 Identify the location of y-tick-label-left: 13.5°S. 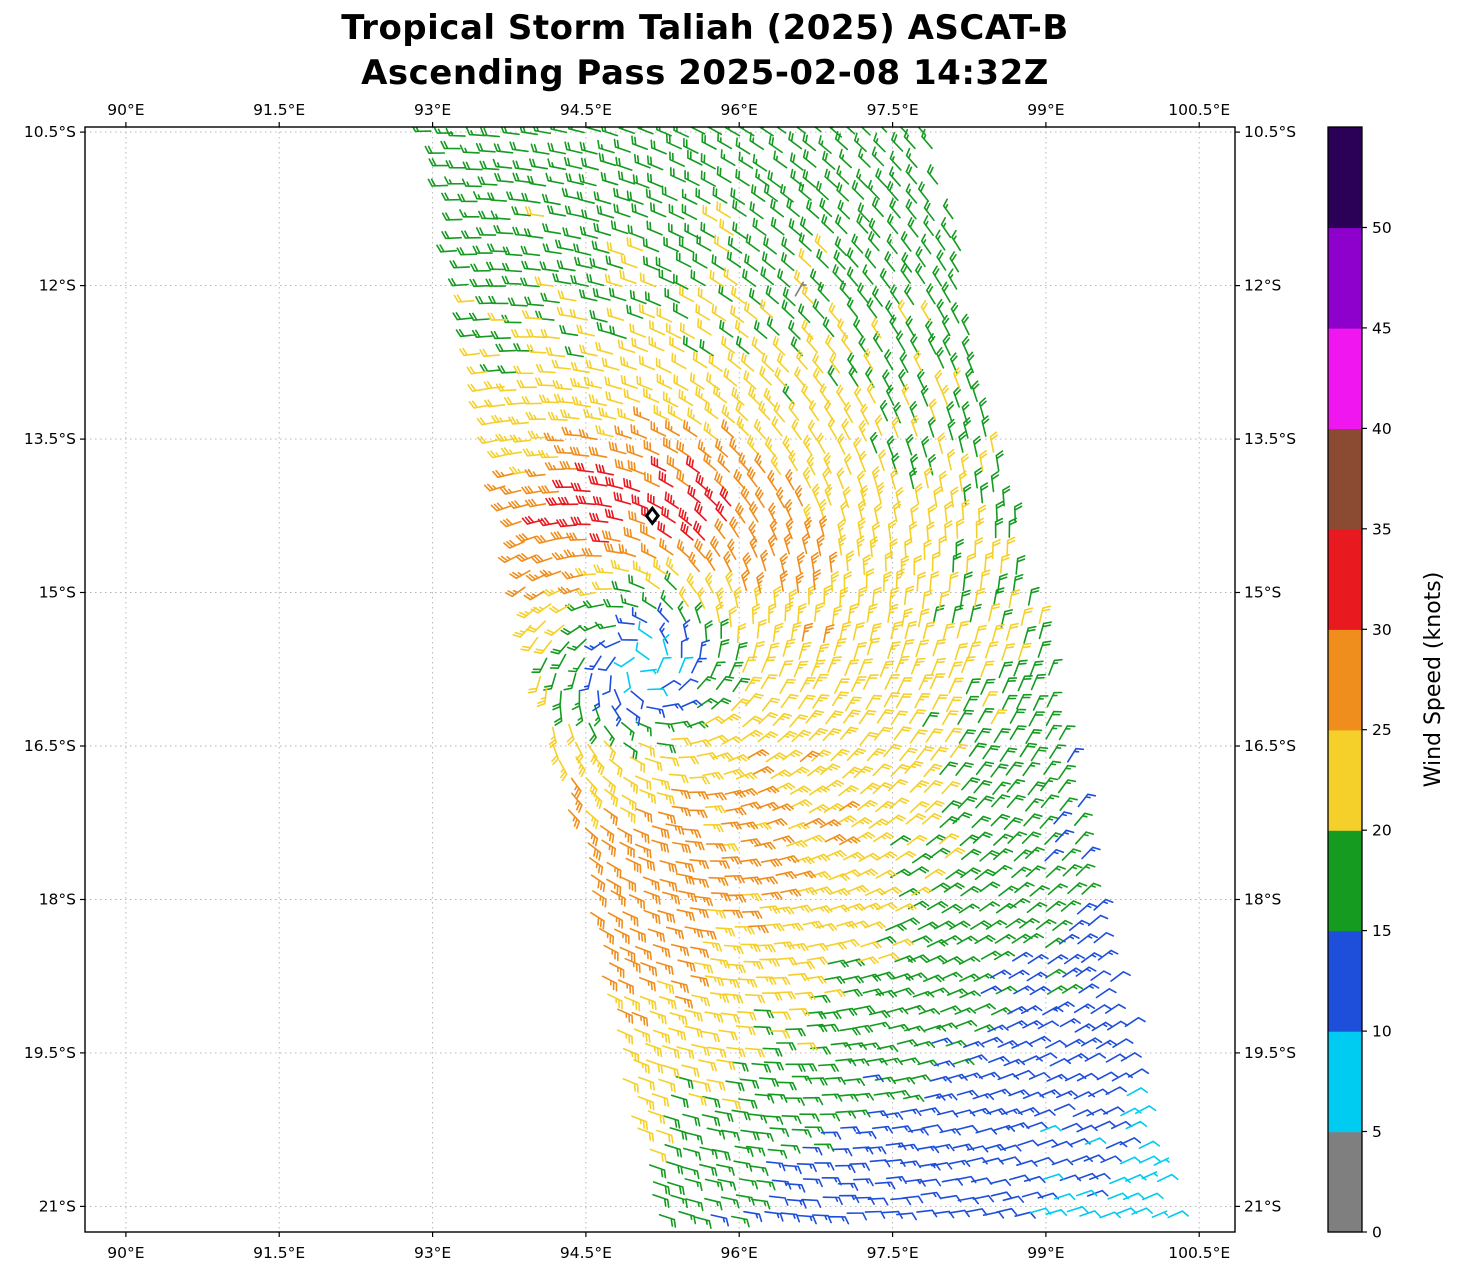
(50, 439).